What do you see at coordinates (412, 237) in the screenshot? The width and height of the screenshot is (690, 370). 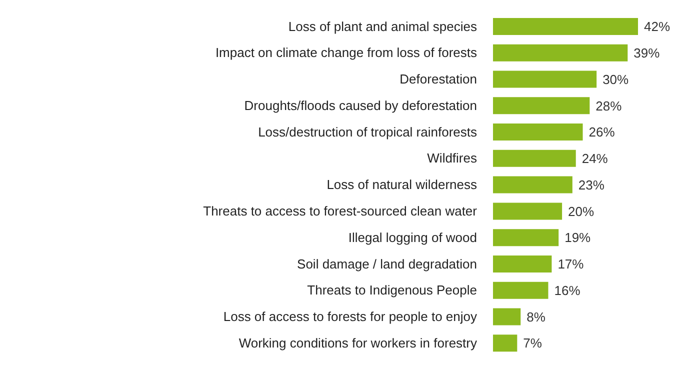 I see `y-tick-label: Illegal logging of wood` at bounding box center [412, 237].